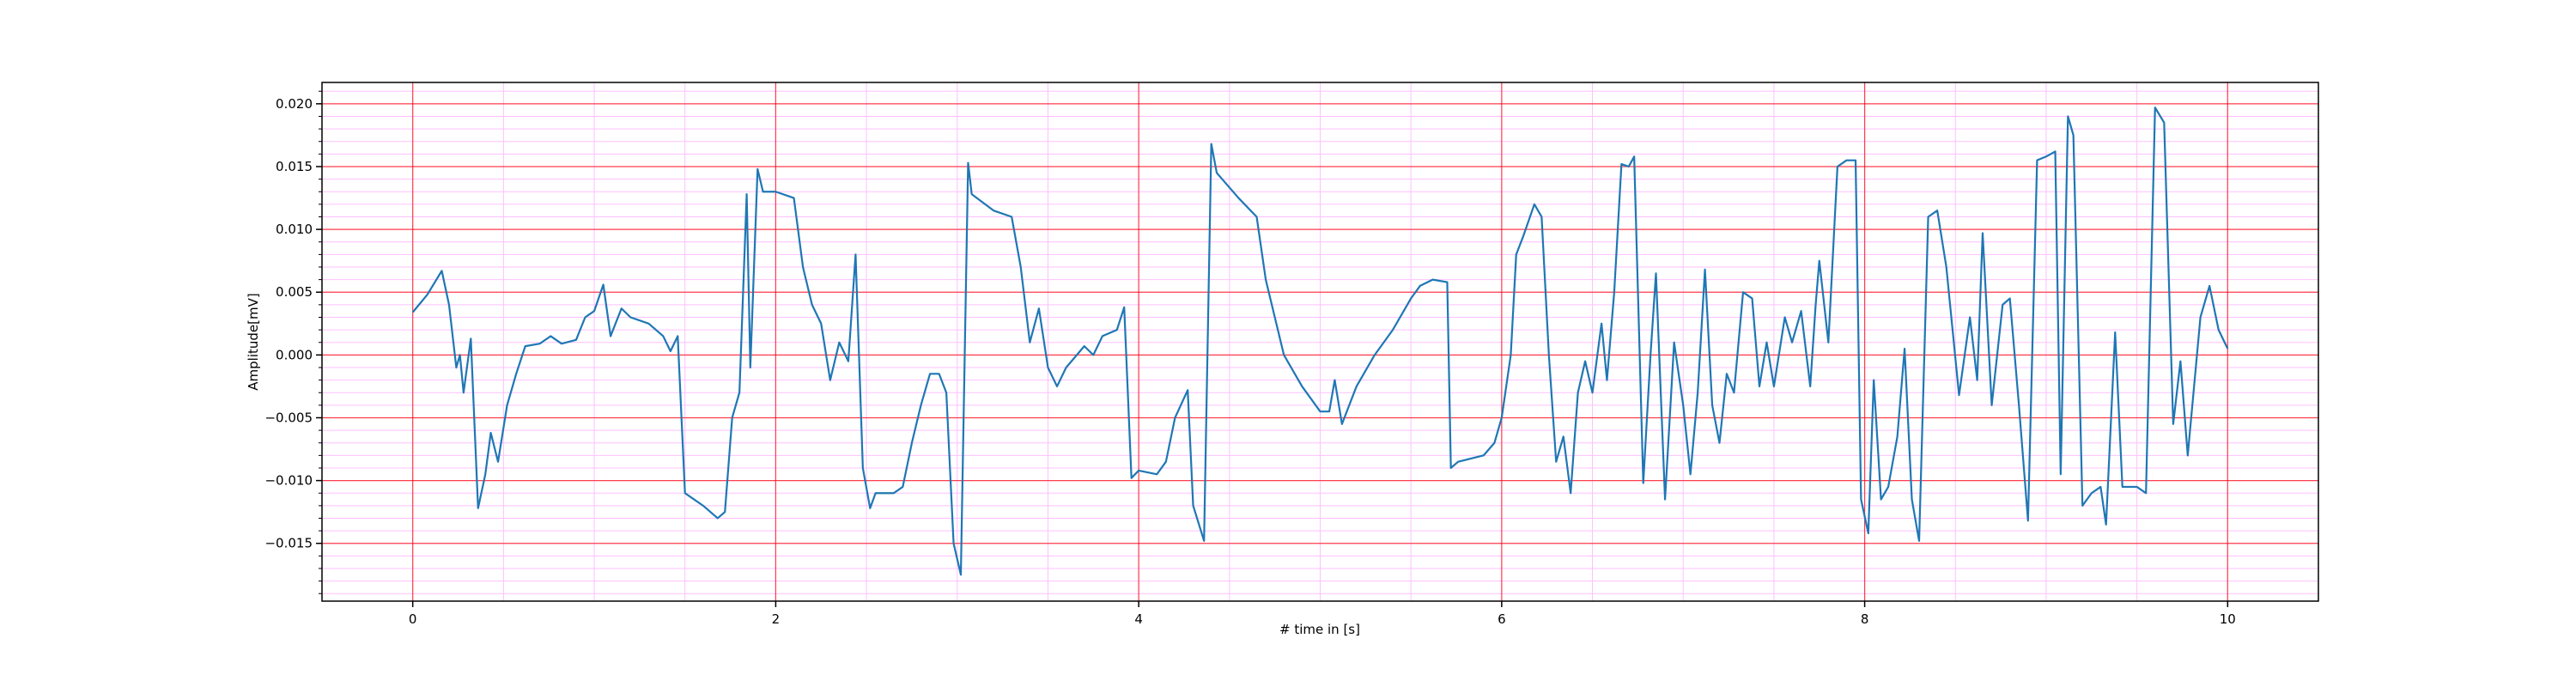 This screenshot has width=2576, height=687. What do you see at coordinates (289, 543) in the screenshot?
I see `y-tick-label: −0.015` at bounding box center [289, 543].